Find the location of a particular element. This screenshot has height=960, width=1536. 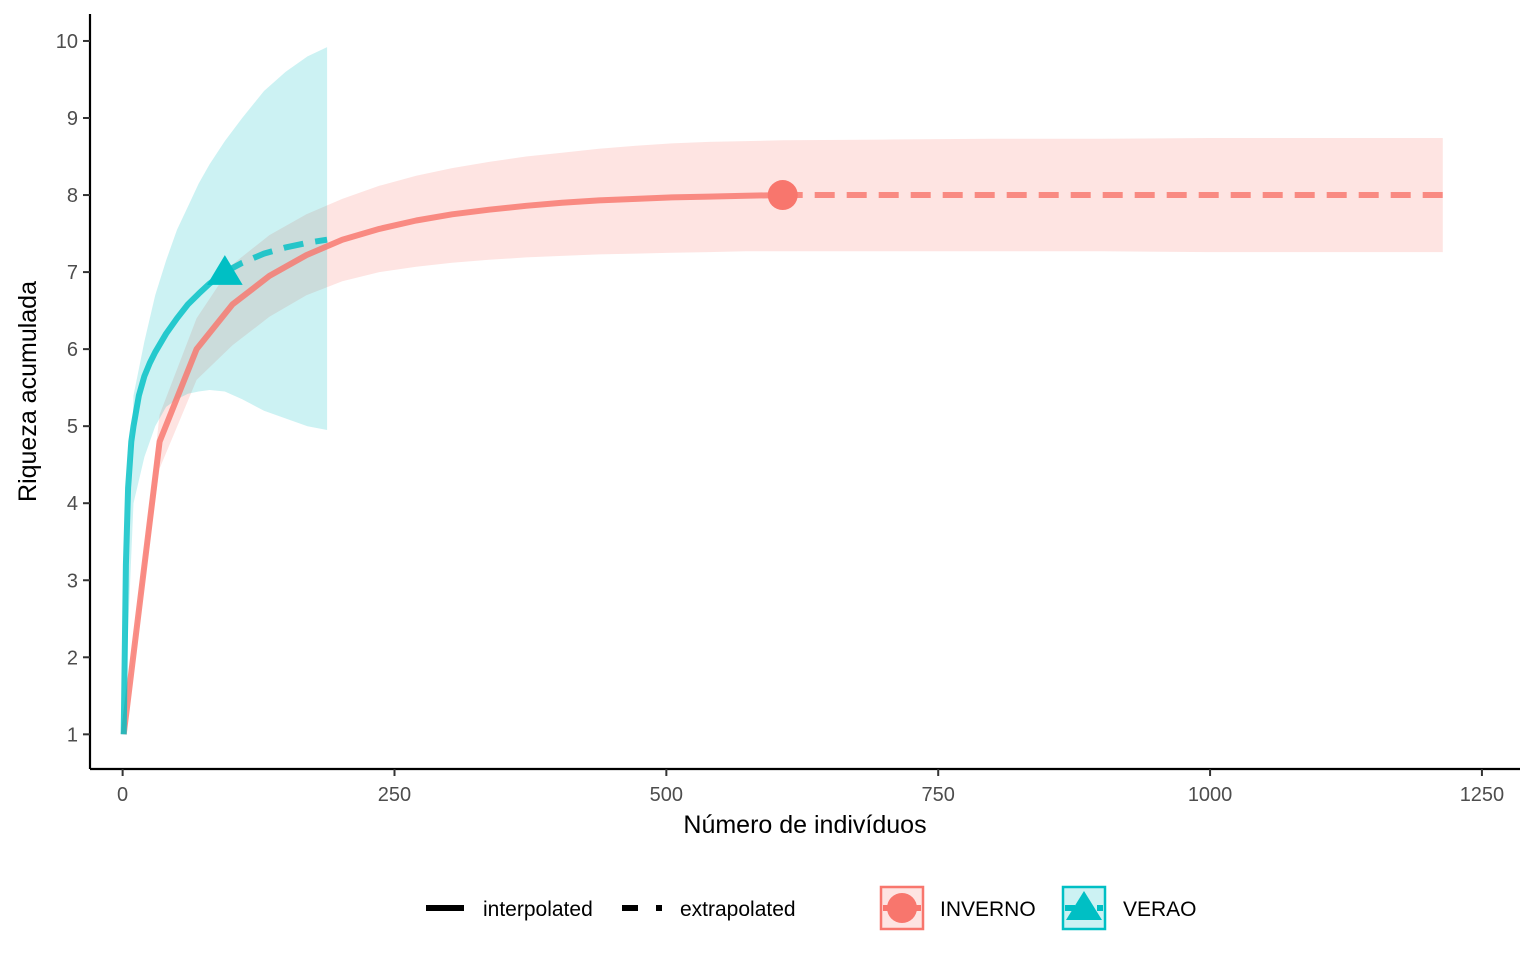

legend-label-extrapolated: extrapolated is located at coordinates (738, 909).